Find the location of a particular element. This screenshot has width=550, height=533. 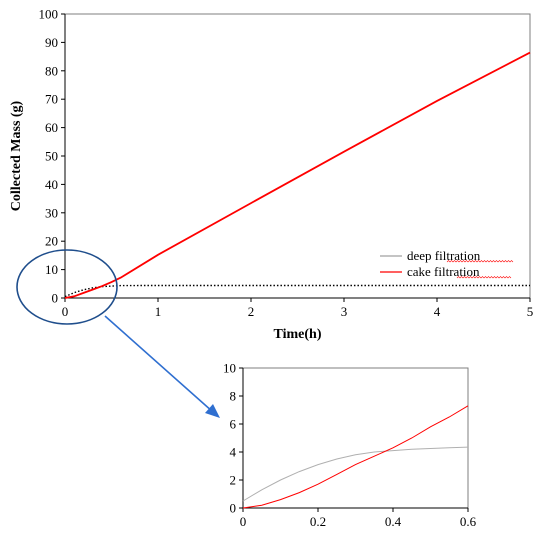

zoom-region-ellipse is located at coordinates (67, 287).